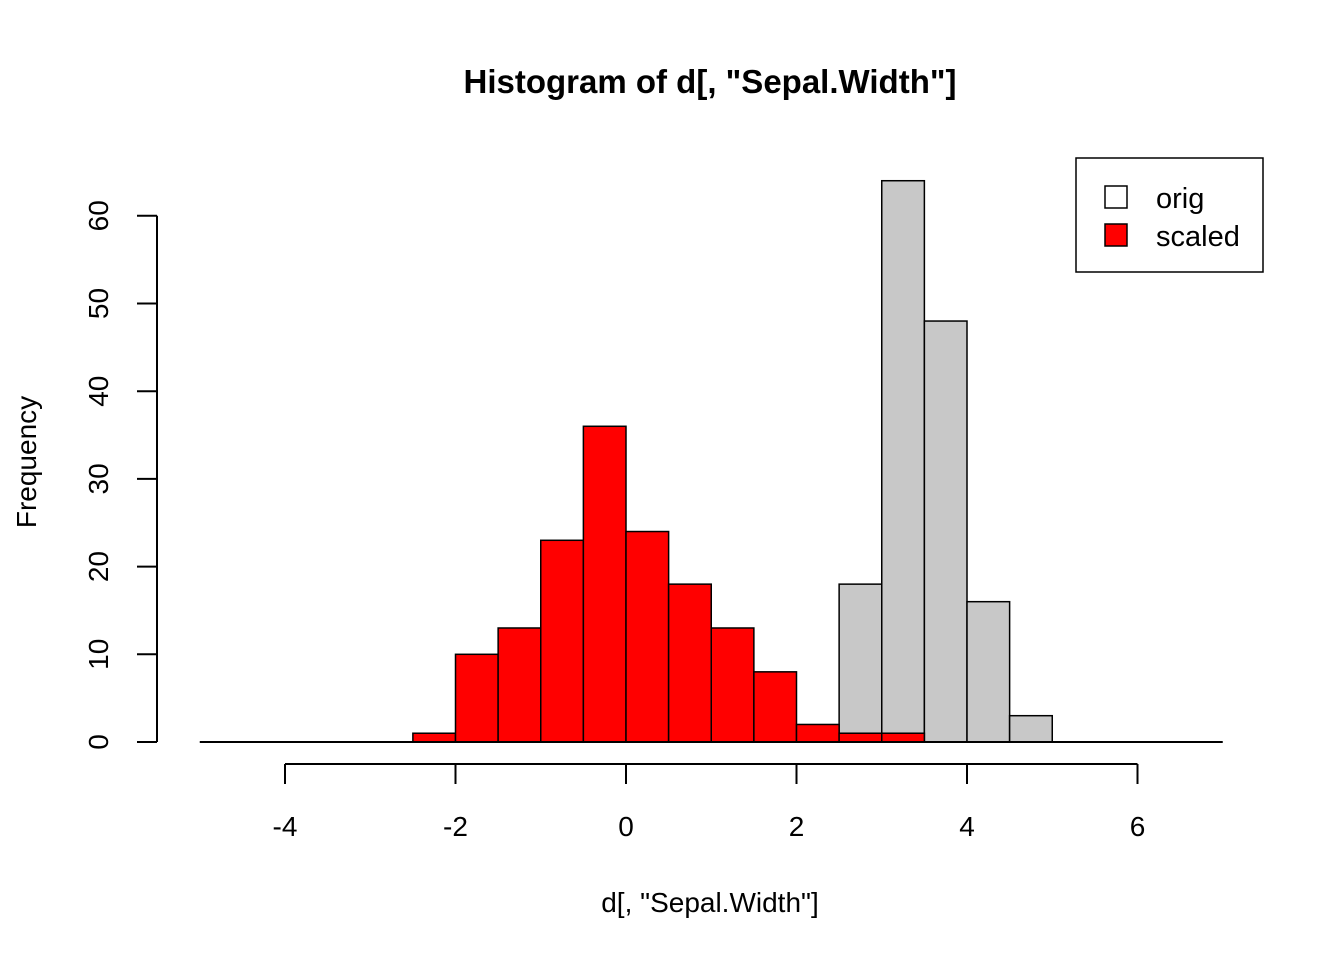  I want to click on x-tick-label: 2, so click(797, 826).